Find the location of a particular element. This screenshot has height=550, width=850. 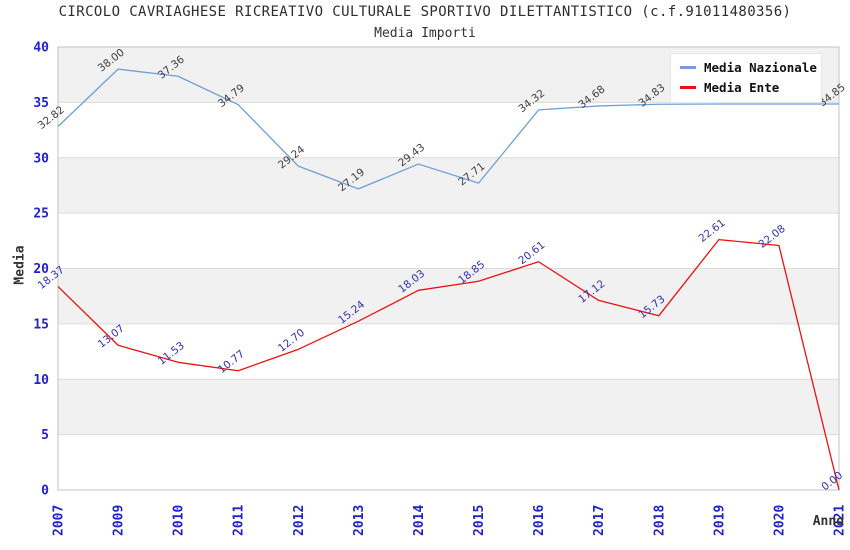

x-tick-label: 2007 is located at coordinates (59, 520).